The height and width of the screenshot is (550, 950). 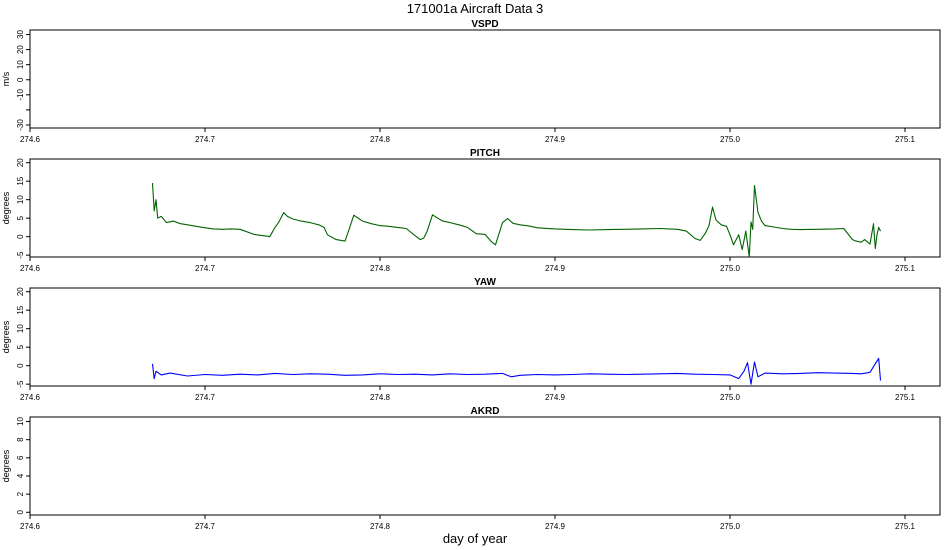 What do you see at coordinates (20, 493) in the screenshot?
I see `y-tick-label: 2` at bounding box center [20, 493].